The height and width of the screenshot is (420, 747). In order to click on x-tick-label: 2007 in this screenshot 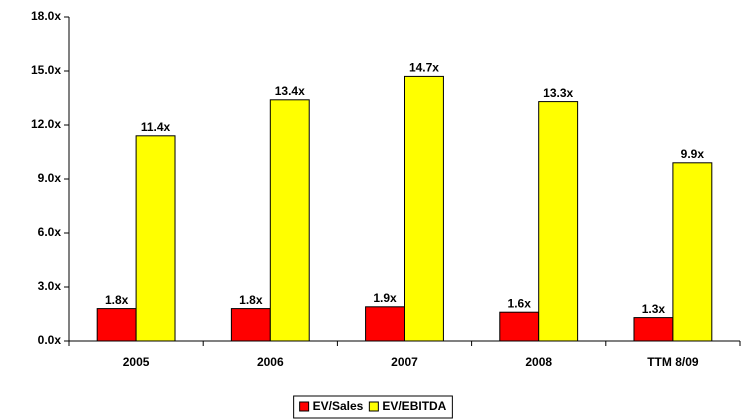, I will do `click(404, 362)`.